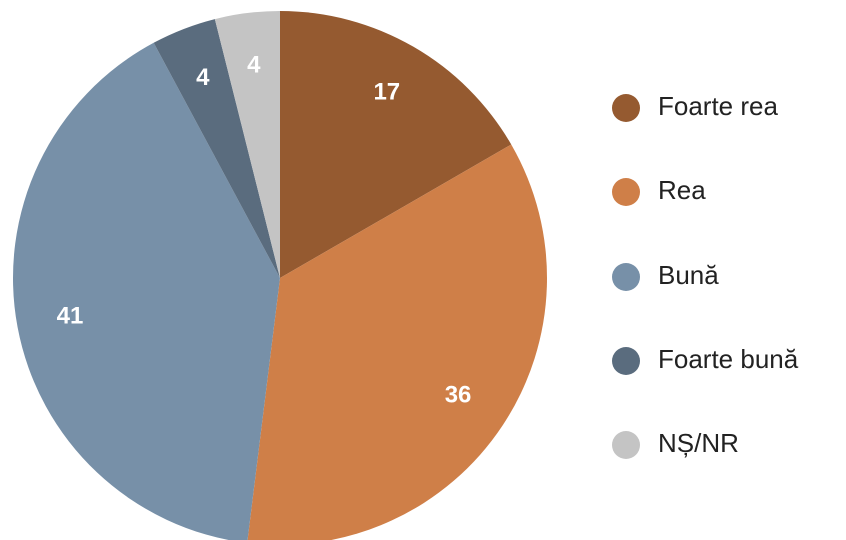 The width and height of the screenshot is (846, 540). I want to click on legend-label: Bună, so click(688, 275).